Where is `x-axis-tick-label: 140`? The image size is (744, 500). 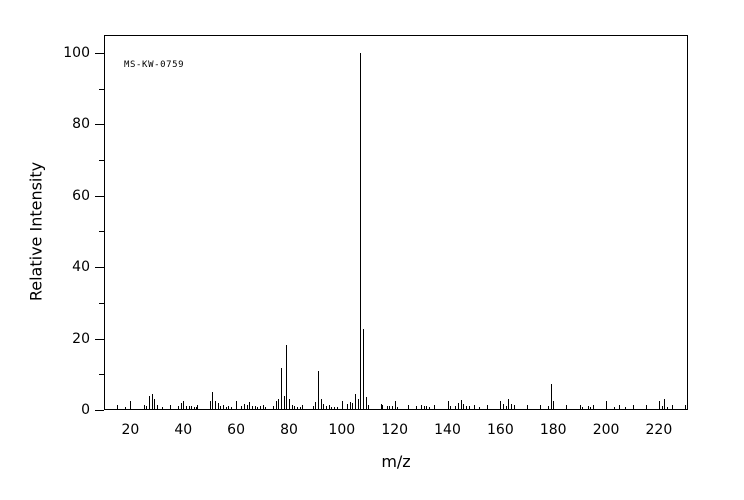 x-axis-tick-label: 140 is located at coordinates (447, 430).